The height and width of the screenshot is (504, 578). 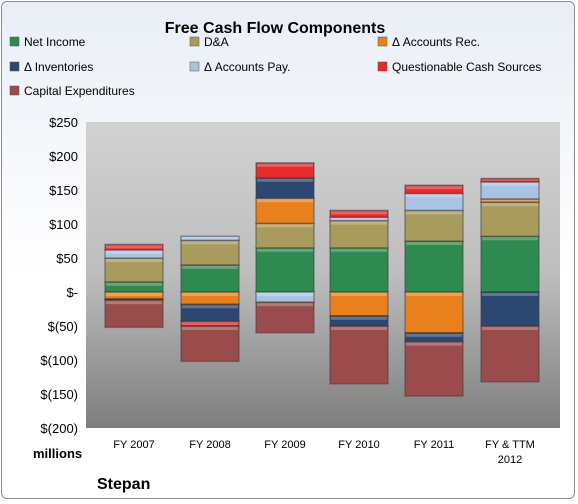 I want to click on chart-title: Free Cash Flow Components, so click(x=275, y=28).